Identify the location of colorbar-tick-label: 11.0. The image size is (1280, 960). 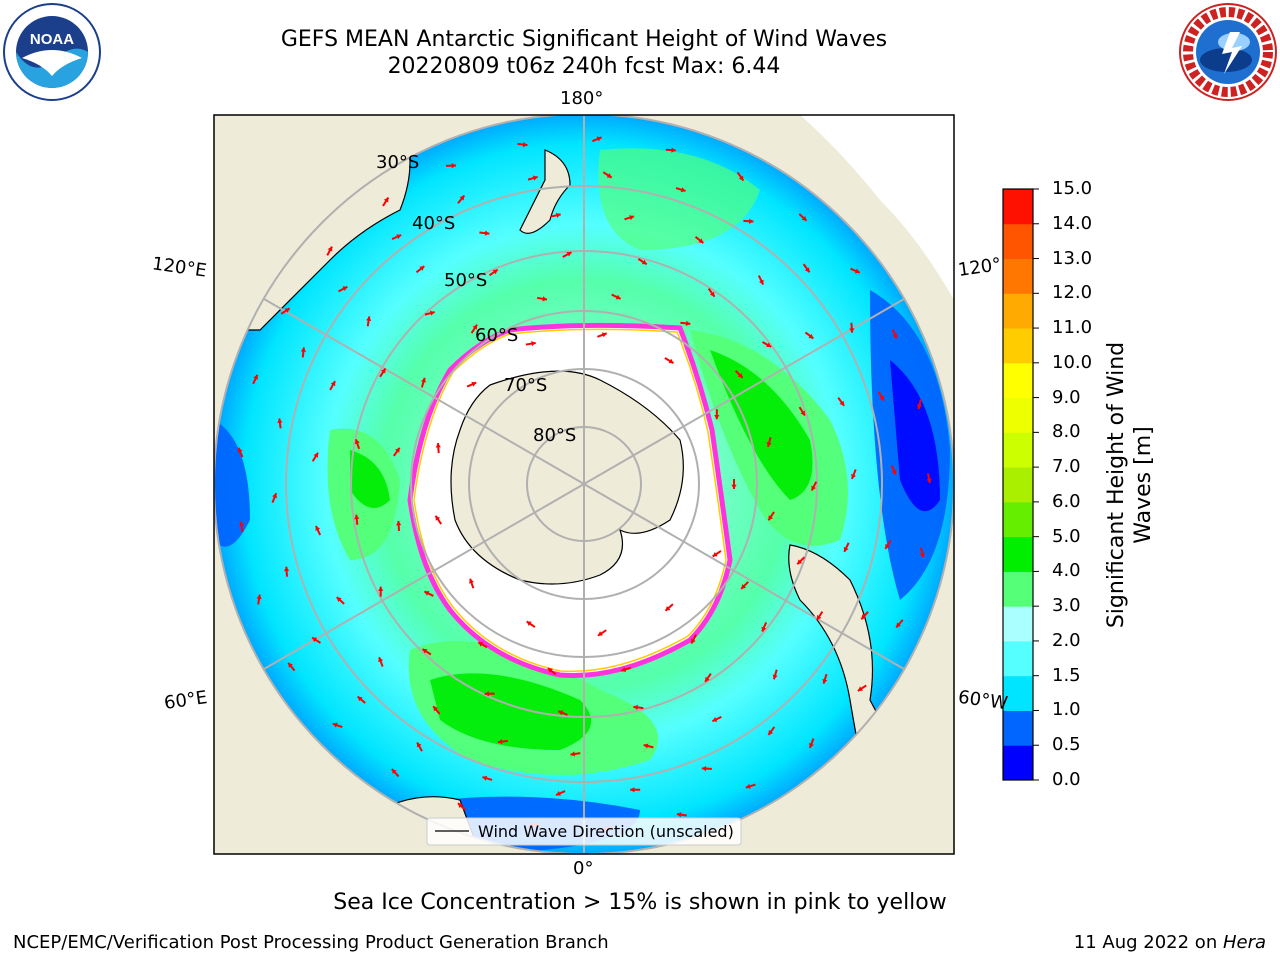
(1072, 328).